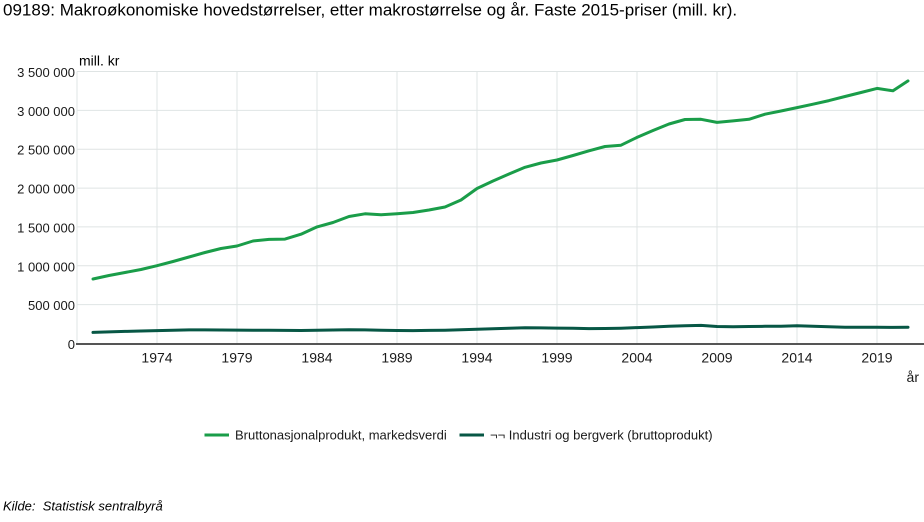 The image size is (924, 522). What do you see at coordinates (716, 358) in the screenshot?
I see `svg-text: 2009` at bounding box center [716, 358].